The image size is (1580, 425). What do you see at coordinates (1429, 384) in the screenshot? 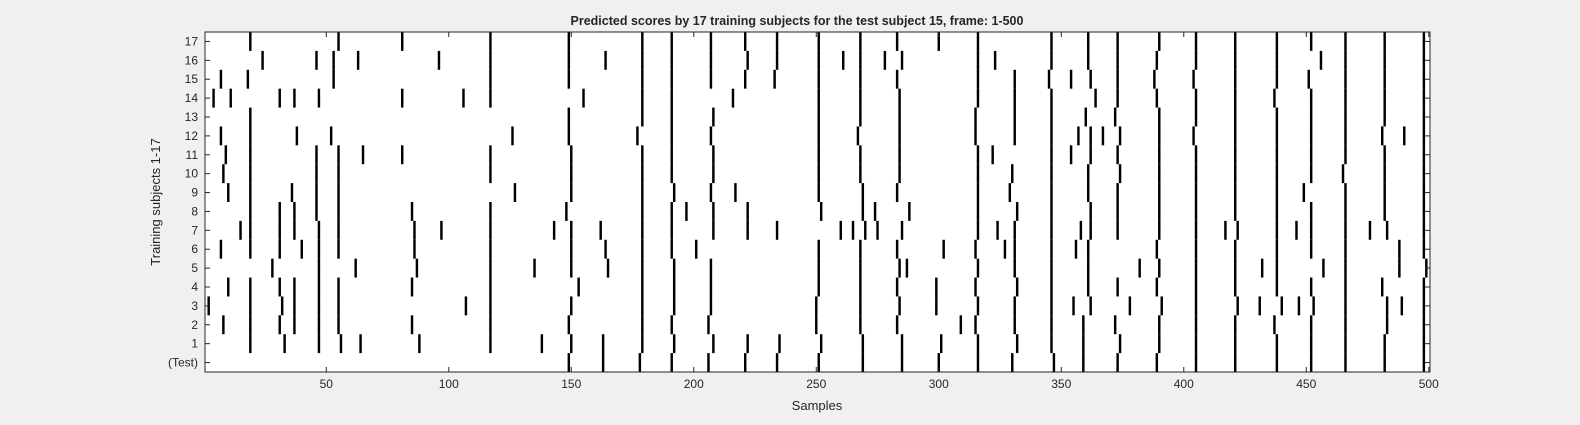
I see `x-tick-label: 500` at bounding box center [1429, 384].